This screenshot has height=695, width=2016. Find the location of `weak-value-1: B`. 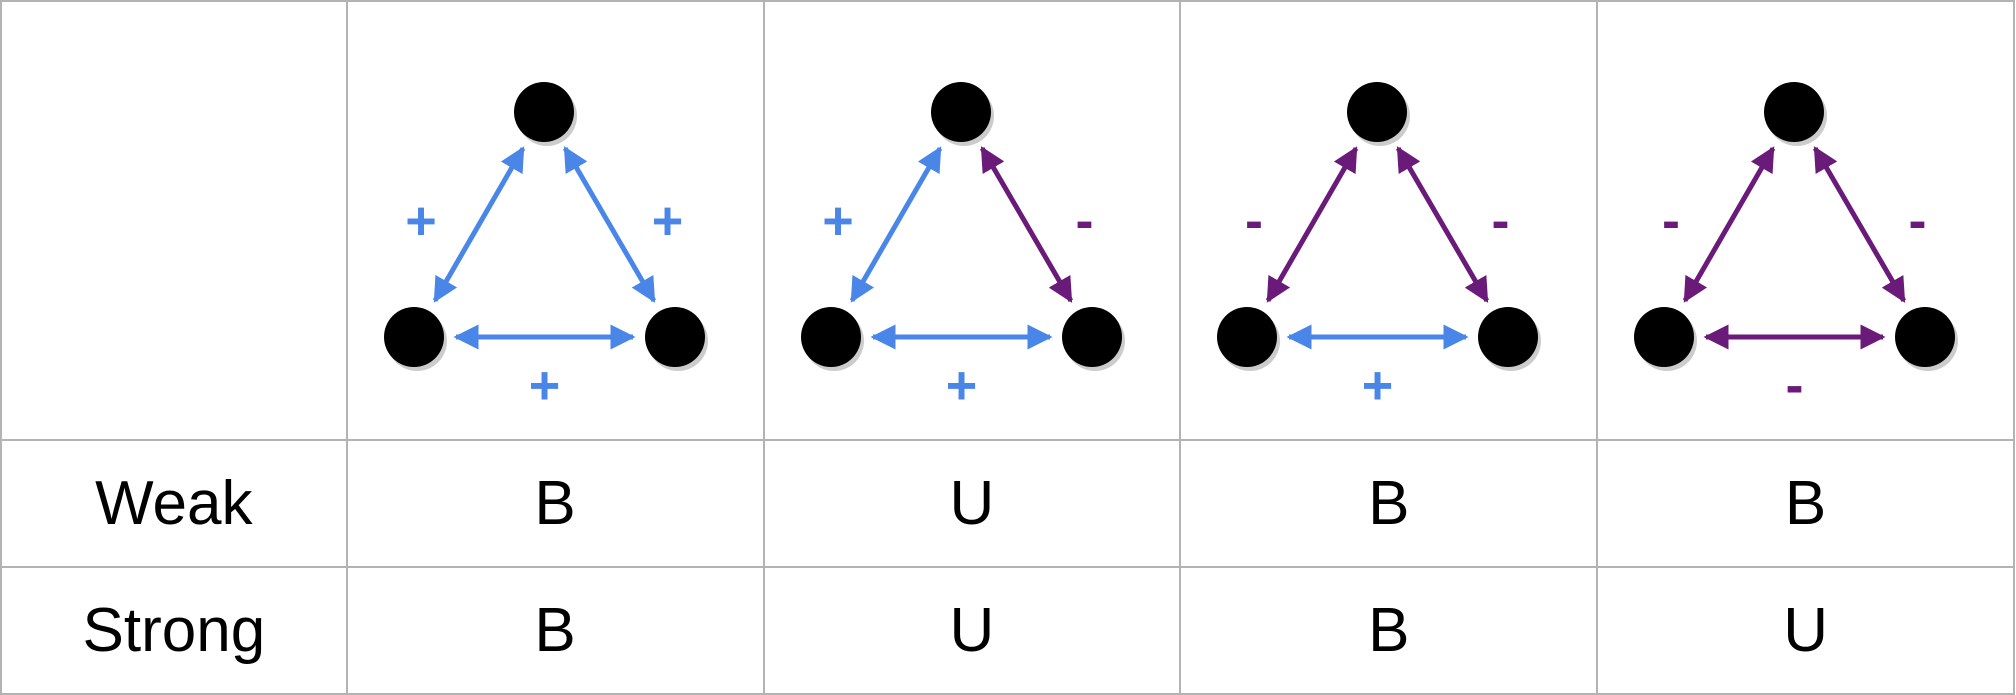

weak-value-1: B is located at coordinates (555, 503).